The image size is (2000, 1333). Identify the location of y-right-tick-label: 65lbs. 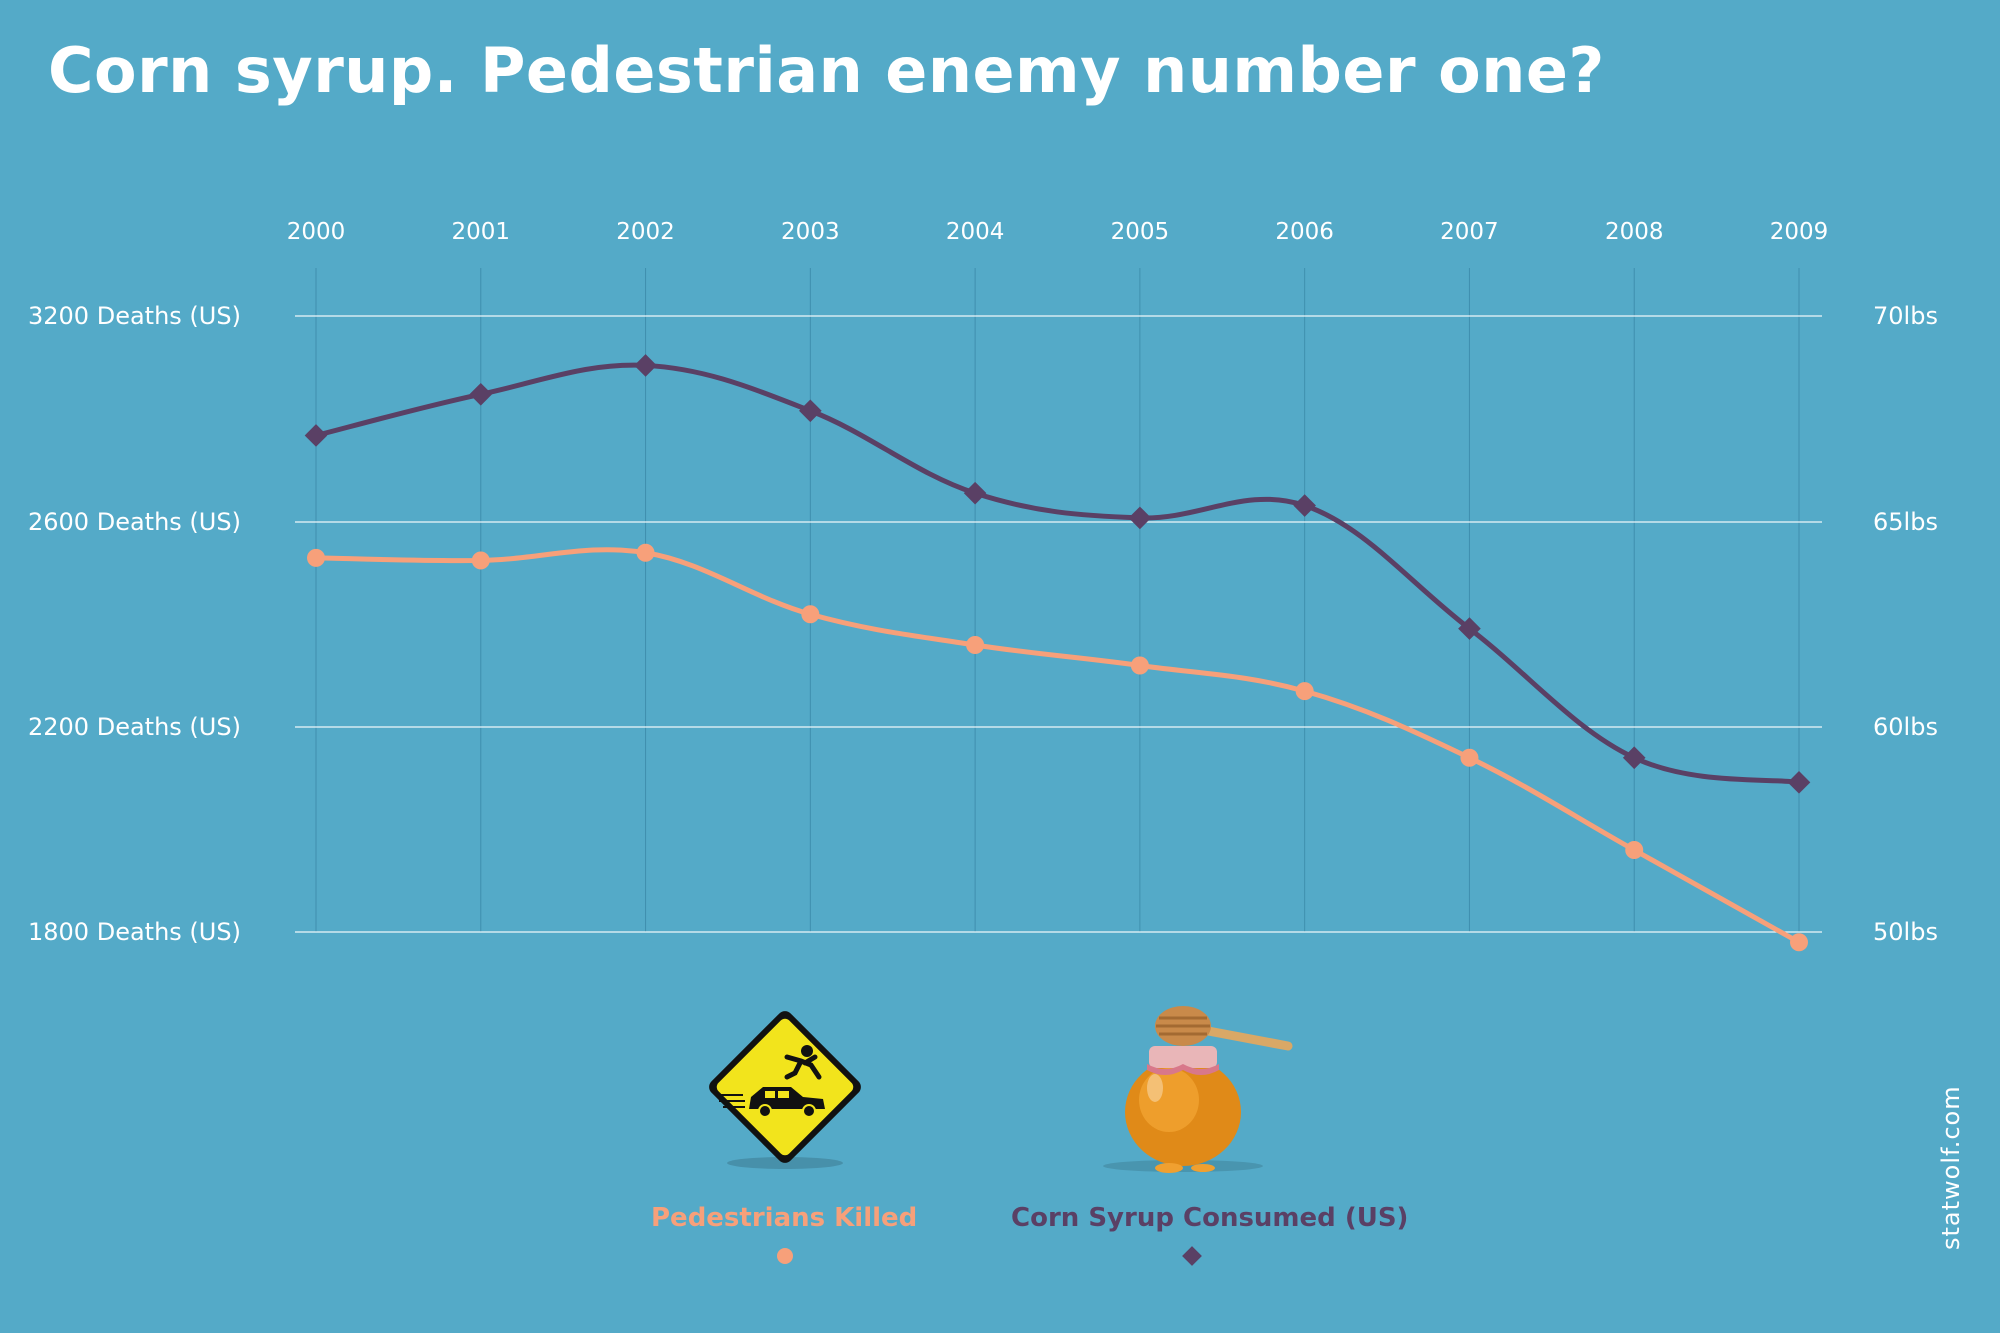
(1905, 522).